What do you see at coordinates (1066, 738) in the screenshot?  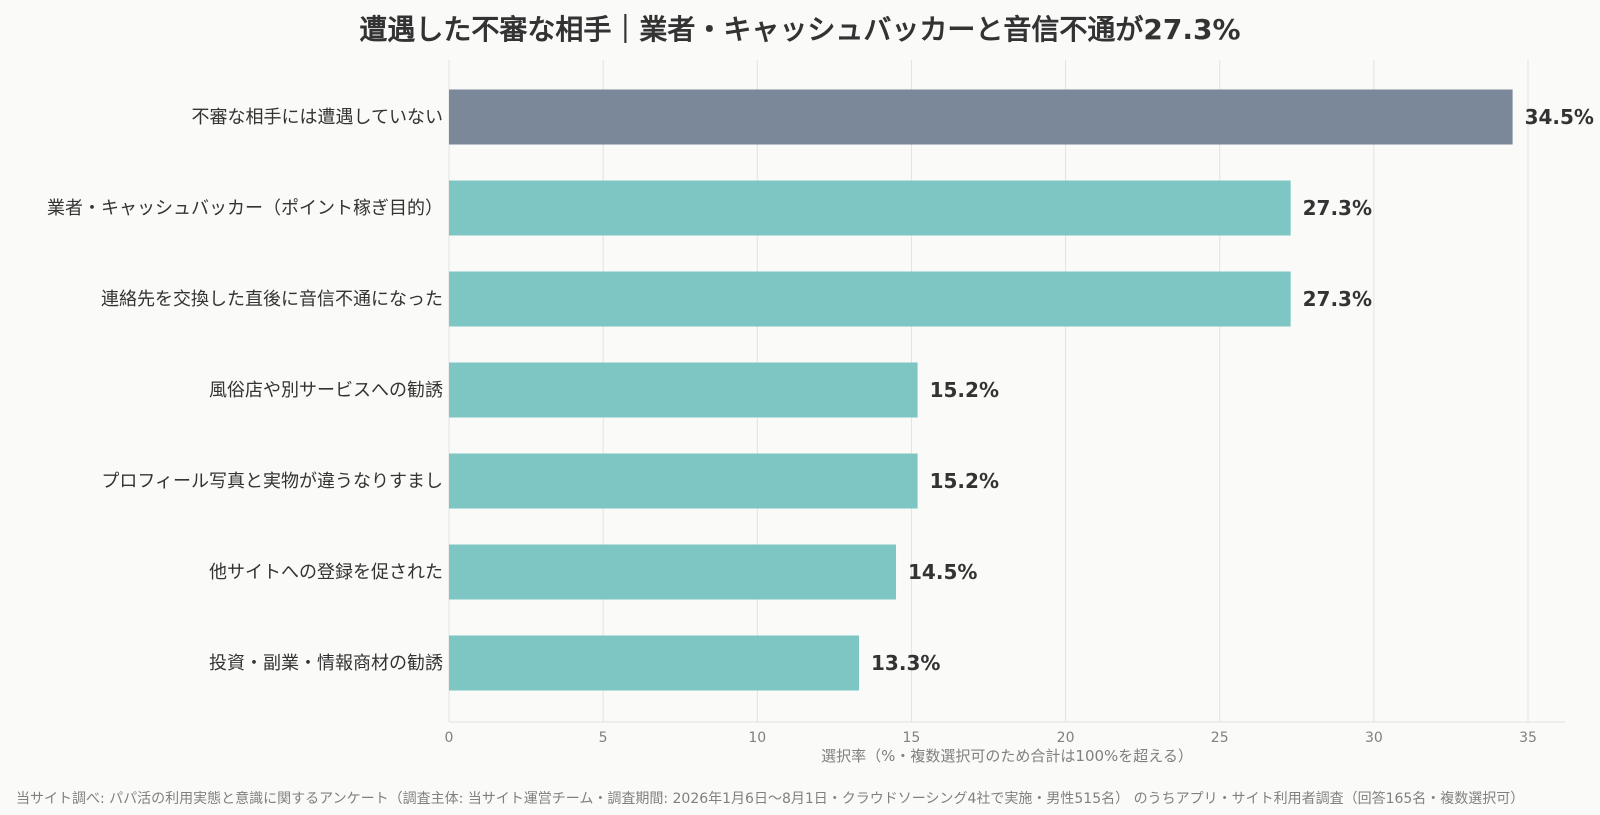 I see `x-tick-label: 20` at bounding box center [1066, 738].